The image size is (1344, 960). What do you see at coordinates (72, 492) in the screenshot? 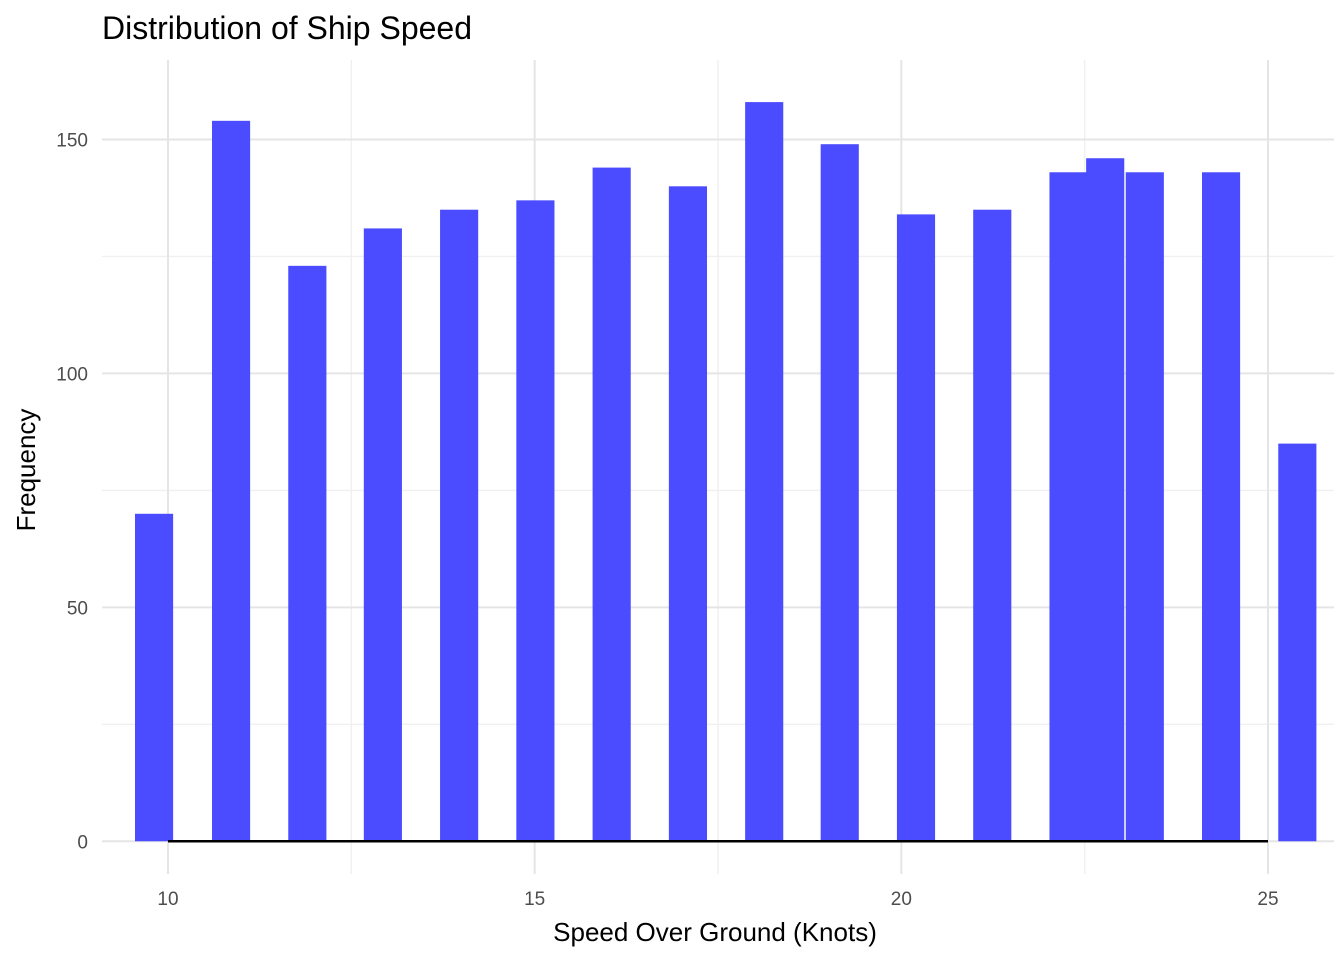
I see `y-axis-ticks: 0 50 100 150` at bounding box center [72, 492].